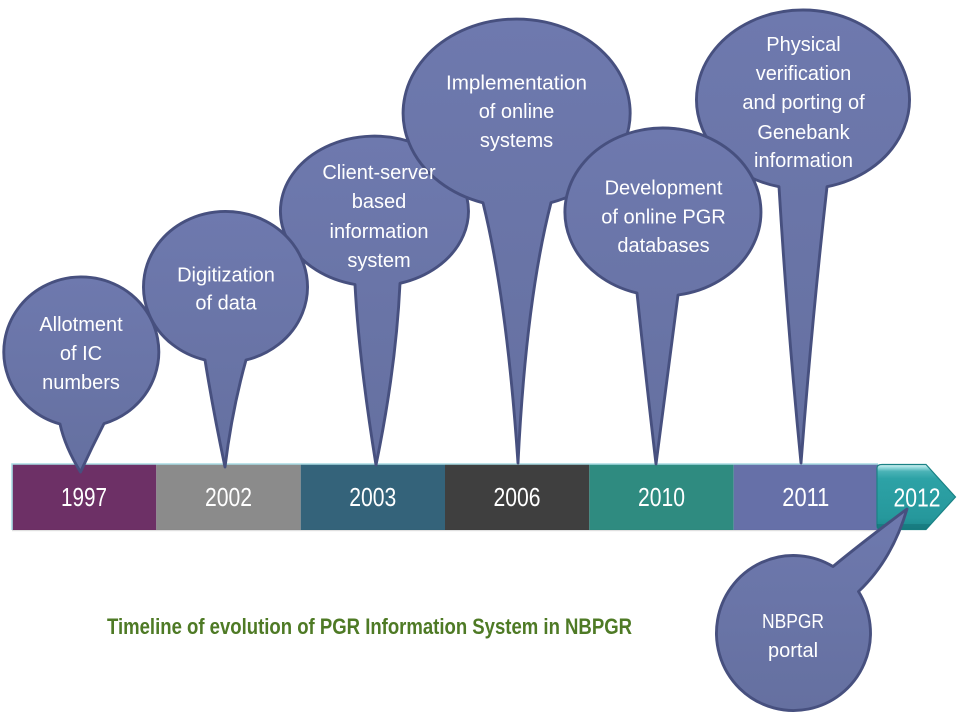 The height and width of the screenshot is (720, 960). I want to click on svg-text: 2003, so click(372, 498).